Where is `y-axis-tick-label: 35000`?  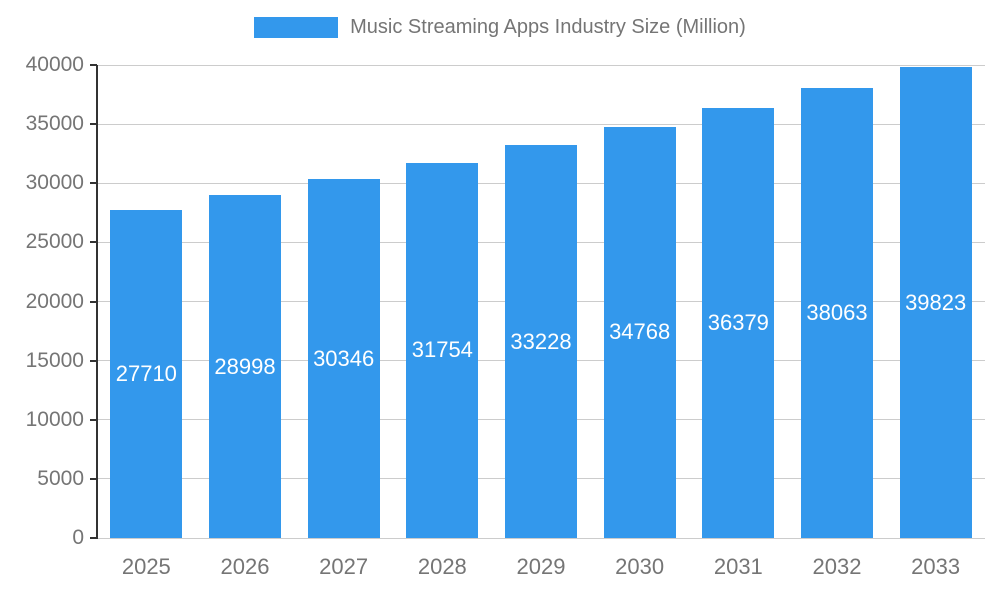
y-axis-tick-label: 35000 is located at coordinates (54, 124).